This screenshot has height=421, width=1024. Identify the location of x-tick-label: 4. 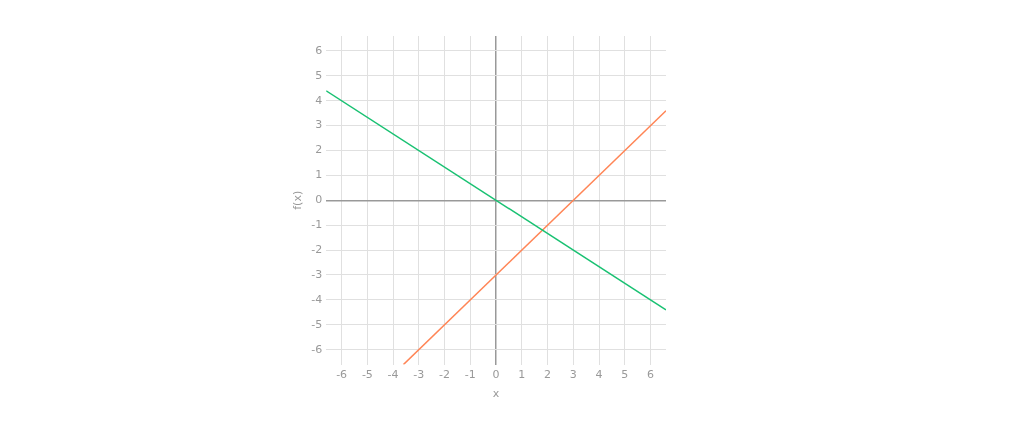
(599, 375).